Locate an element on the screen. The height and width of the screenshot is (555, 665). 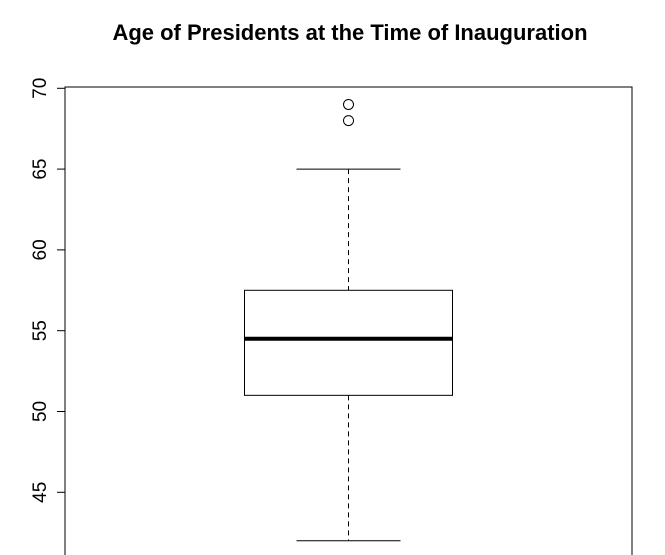
y-tick-label: 70 is located at coordinates (40, 88).